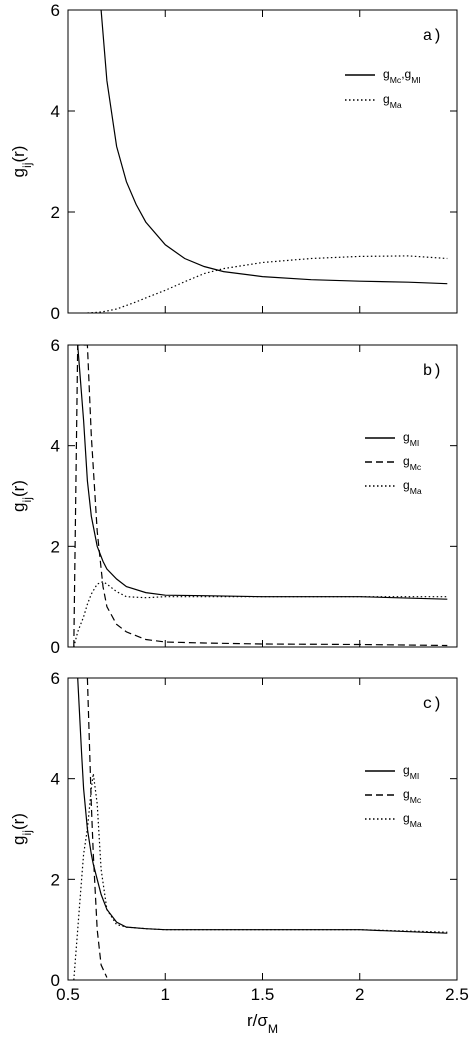 Image resolution: width=474 pixels, height=1040 pixels. I want to click on x-axis-label: r/σM, so click(262, 1023).